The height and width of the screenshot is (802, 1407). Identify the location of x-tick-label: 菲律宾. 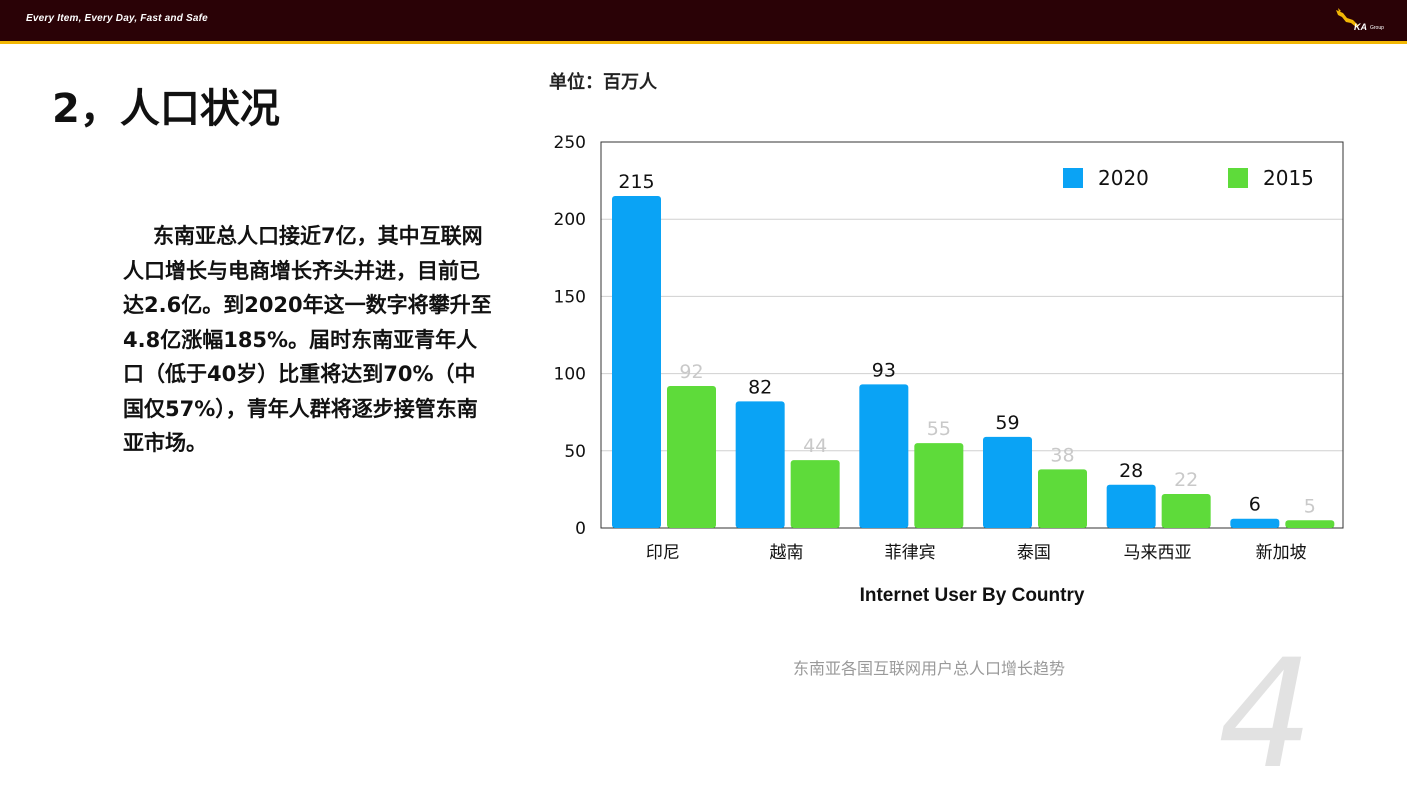
(910, 553).